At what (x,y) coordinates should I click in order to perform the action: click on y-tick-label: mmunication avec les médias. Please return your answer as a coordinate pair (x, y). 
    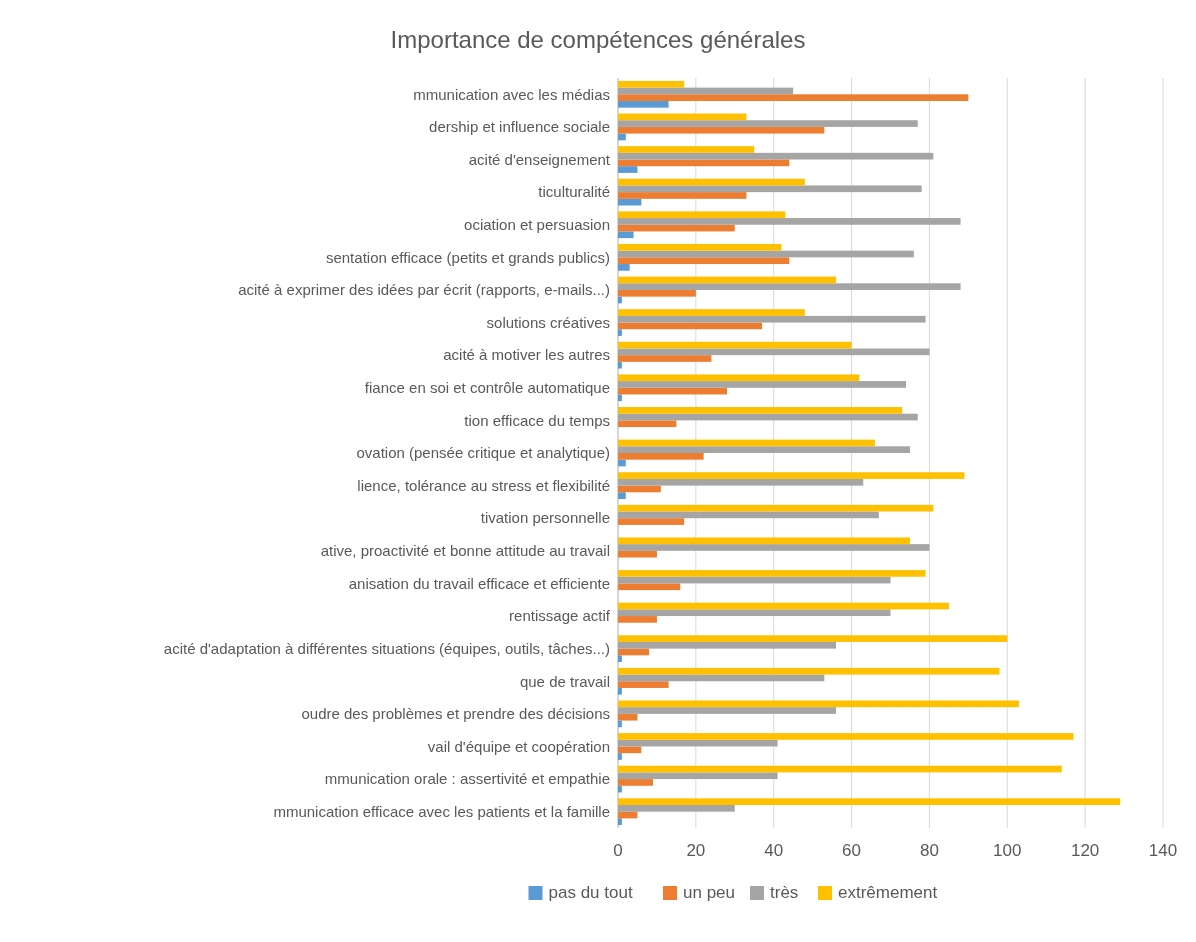
    Looking at the image, I should click on (511, 94).